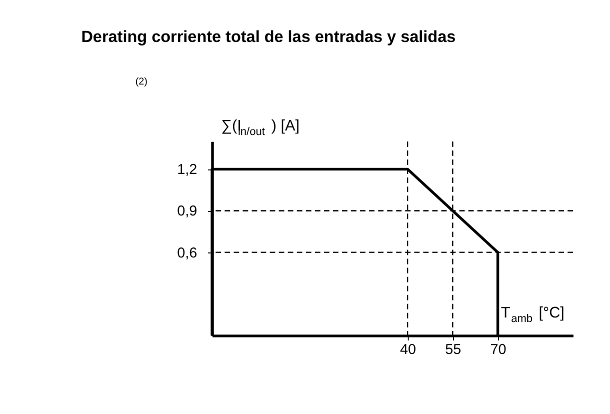  What do you see at coordinates (141, 82) in the screenshot?
I see `text: (2)` at bounding box center [141, 82].